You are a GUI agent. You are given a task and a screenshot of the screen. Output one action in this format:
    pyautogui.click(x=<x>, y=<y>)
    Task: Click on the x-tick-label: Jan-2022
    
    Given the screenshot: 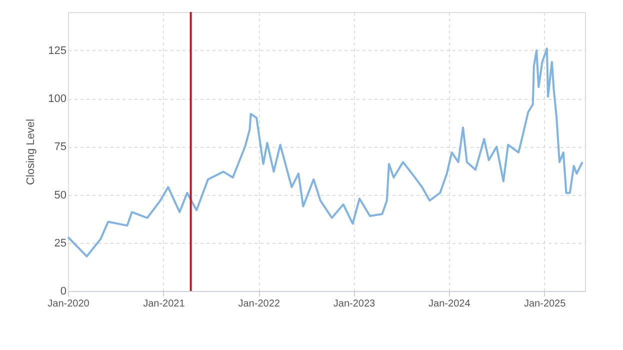 What is the action you would take?
    pyautogui.click(x=259, y=304)
    